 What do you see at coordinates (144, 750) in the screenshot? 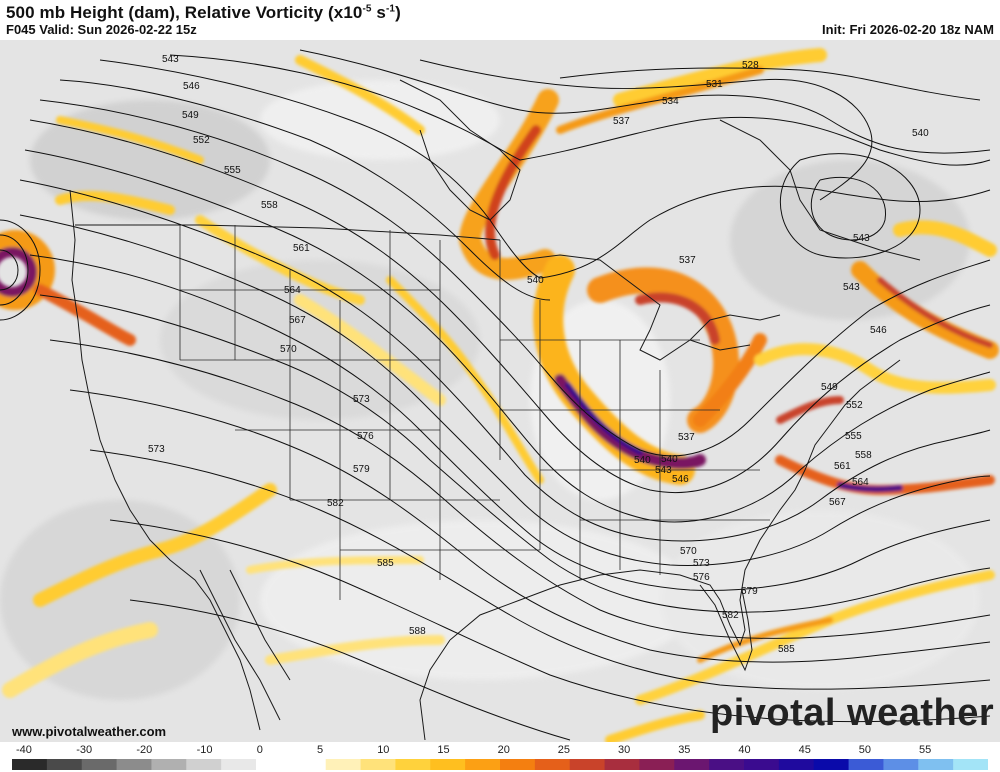
I see `colorbar-tick-label: -20` at bounding box center [144, 750].